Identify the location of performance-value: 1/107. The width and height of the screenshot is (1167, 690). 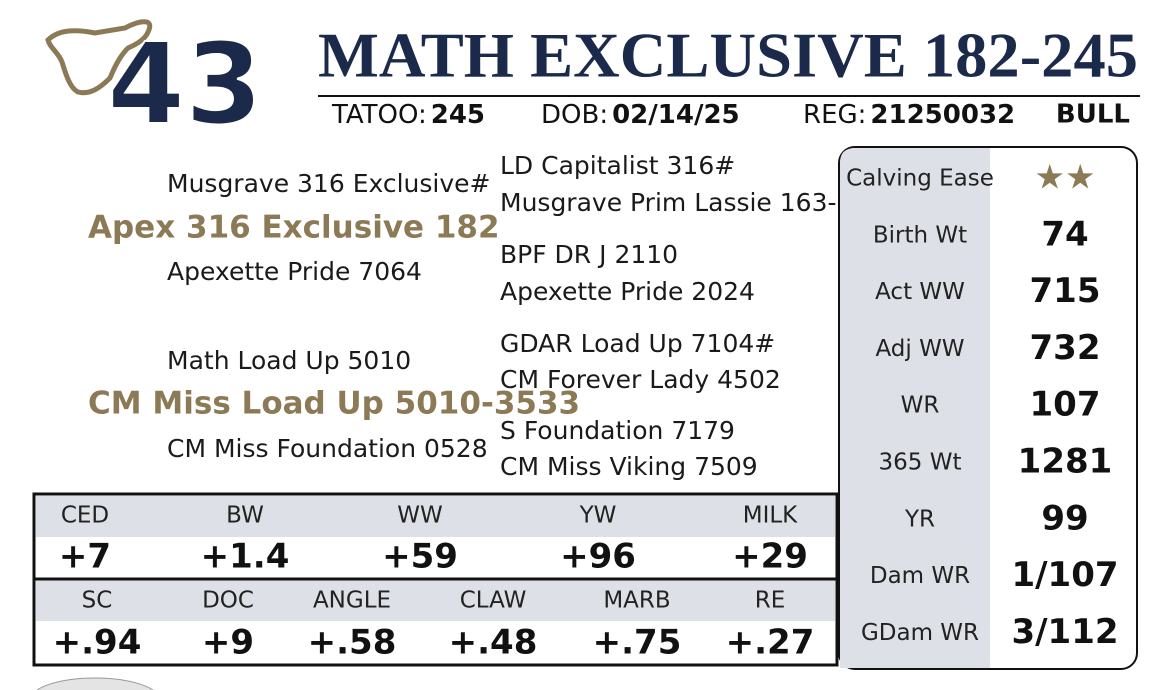
(1064, 575).